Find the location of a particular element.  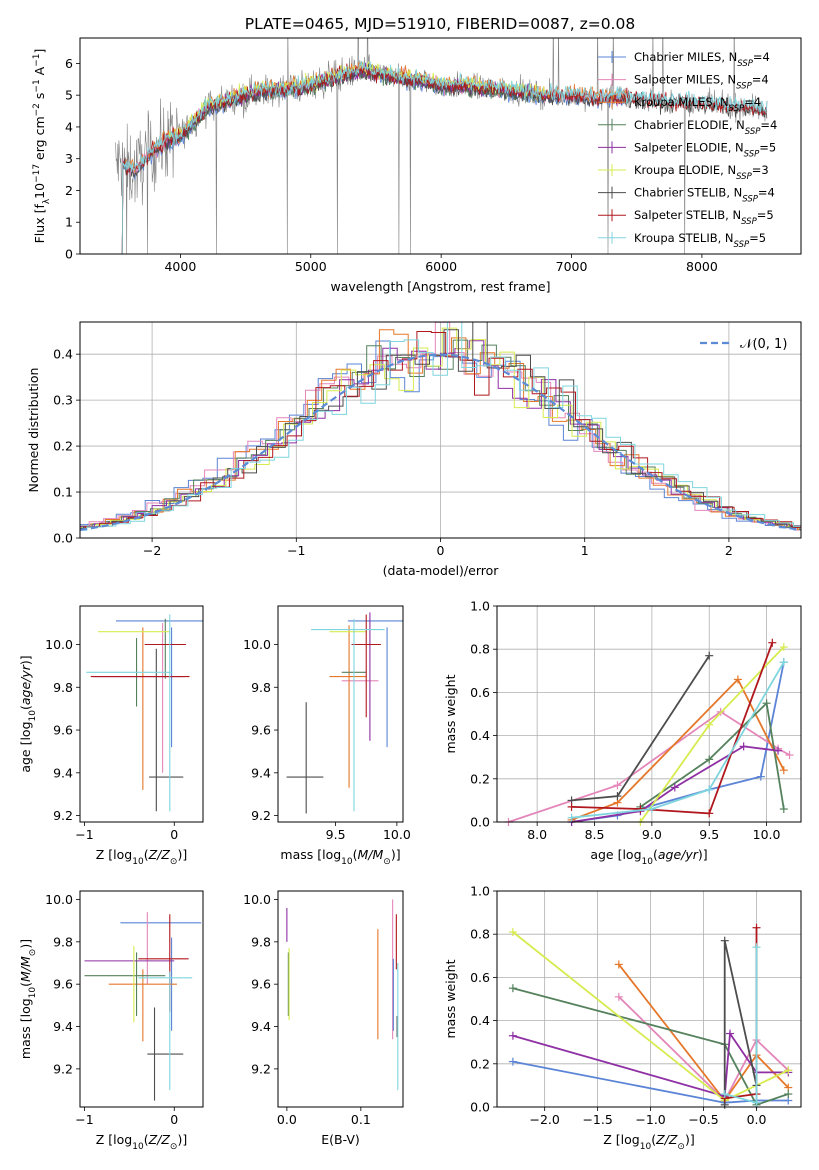

x-axis-label: Z [log10(Z/Z⊙)] is located at coordinates (141, 857).